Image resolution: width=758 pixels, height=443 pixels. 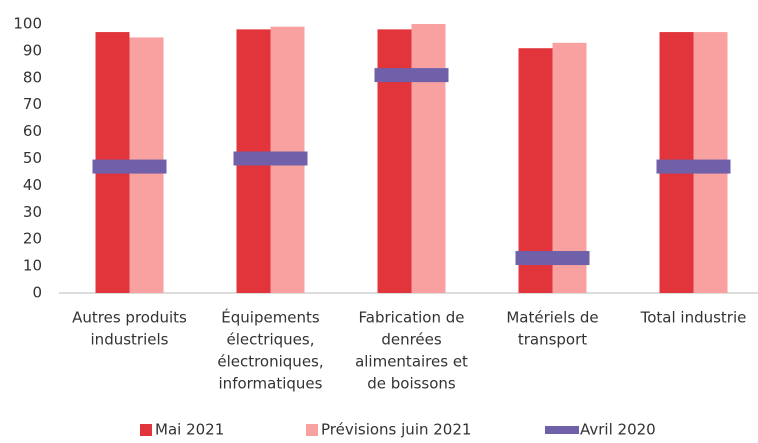 What do you see at coordinates (412, 318) in the screenshot?
I see `x-tick-label: Fabrication de` at bounding box center [412, 318].